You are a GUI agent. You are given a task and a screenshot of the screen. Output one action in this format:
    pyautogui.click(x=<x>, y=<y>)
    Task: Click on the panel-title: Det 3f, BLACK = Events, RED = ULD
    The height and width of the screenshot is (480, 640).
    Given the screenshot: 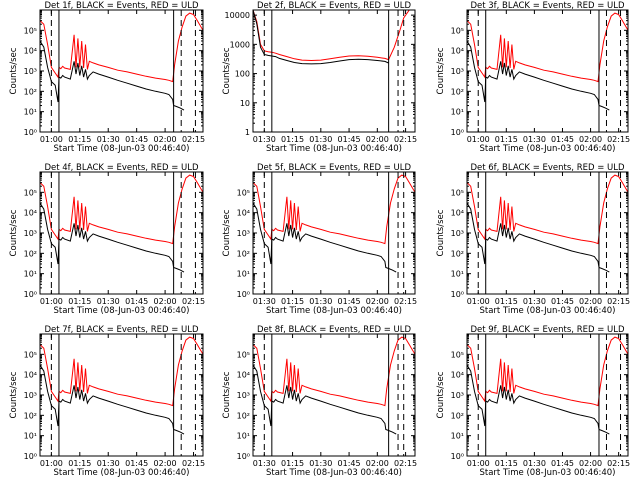 What is the action you would take?
    pyautogui.click(x=547, y=6)
    